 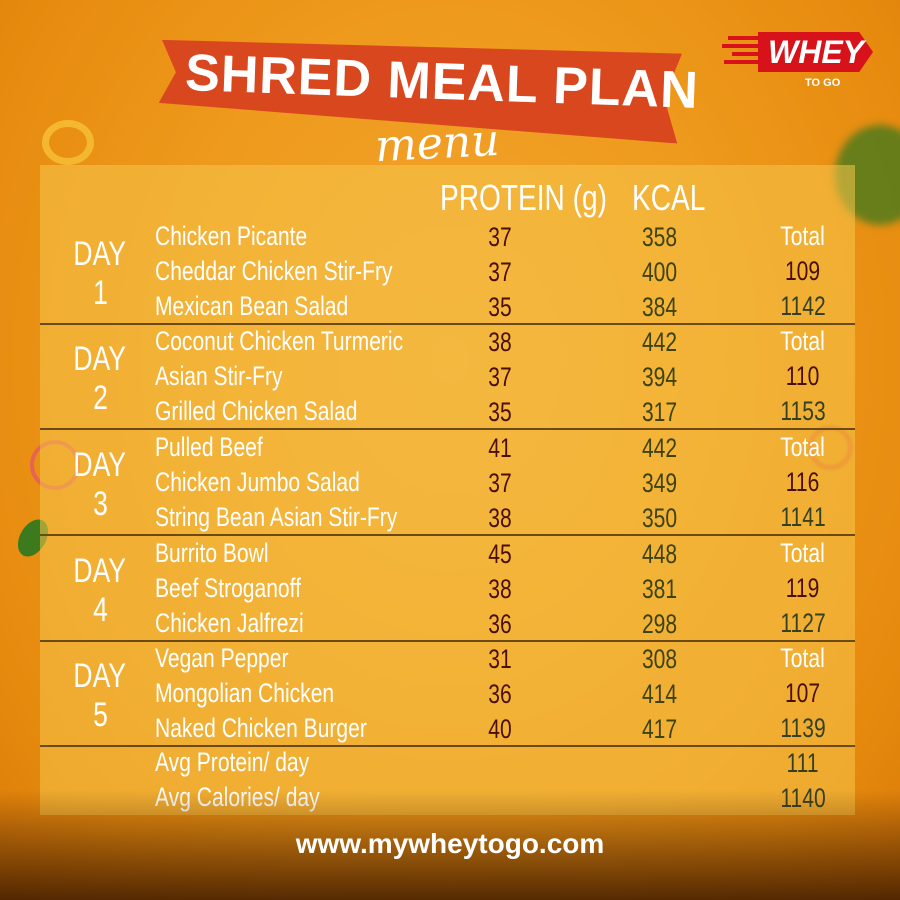 What do you see at coordinates (803, 376) in the screenshot?
I see `total-protein: 110` at bounding box center [803, 376].